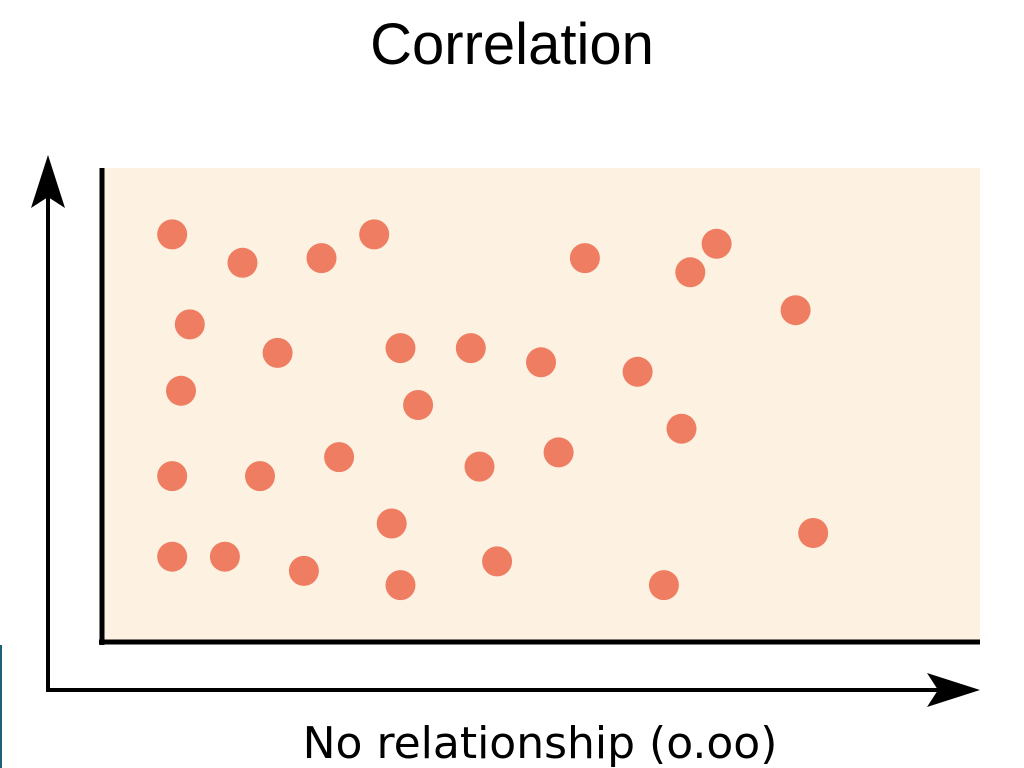 Image resolution: width=1024 pixels, height=768 pixels. I want to click on x-axis-arrowhead, so click(953, 690).